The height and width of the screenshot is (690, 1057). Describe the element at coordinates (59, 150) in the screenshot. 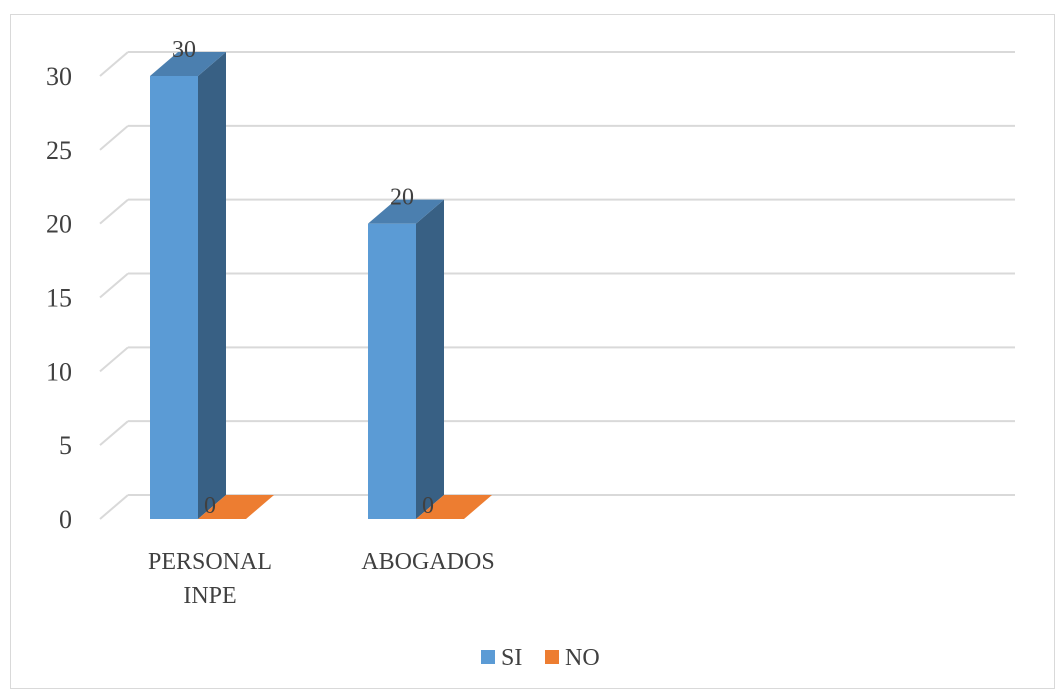

I see `y-tick-label: 25` at that location.